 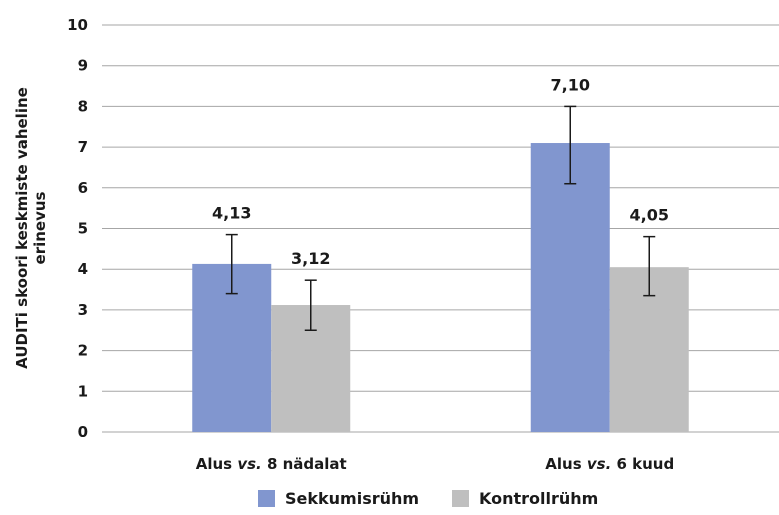 I want to click on y-tick-label: 5, so click(x=83, y=229).